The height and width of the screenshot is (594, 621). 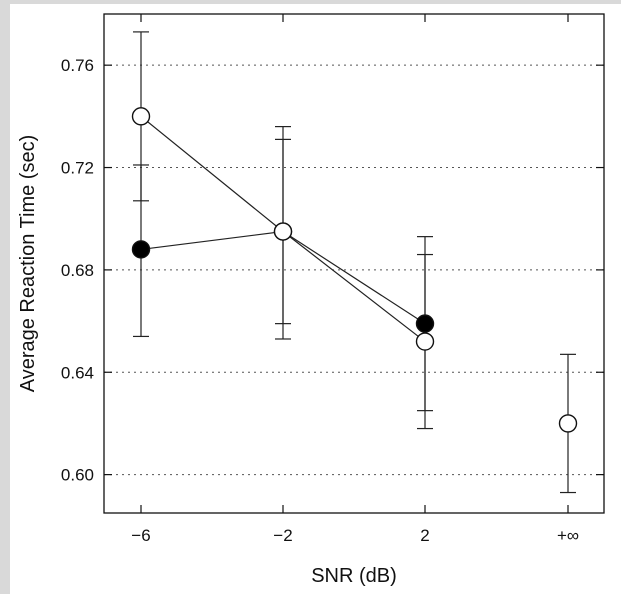 What do you see at coordinates (282, 535) in the screenshot?
I see `x-tick-label-1: −2` at bounding box center [282, 535].